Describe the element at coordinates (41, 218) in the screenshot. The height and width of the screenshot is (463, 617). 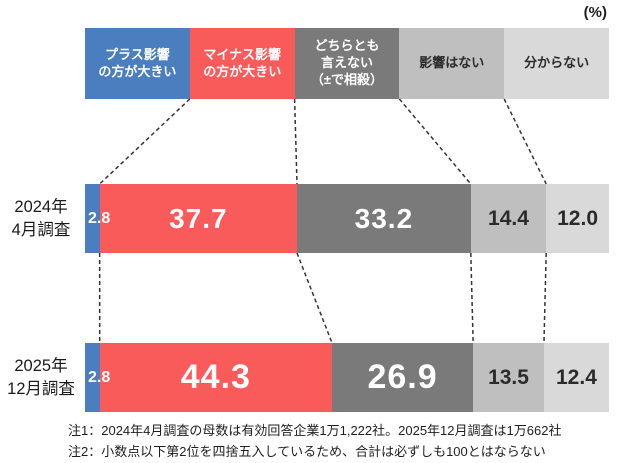
I see `row-label-2024-april: 2024年 4月調査` at that location.